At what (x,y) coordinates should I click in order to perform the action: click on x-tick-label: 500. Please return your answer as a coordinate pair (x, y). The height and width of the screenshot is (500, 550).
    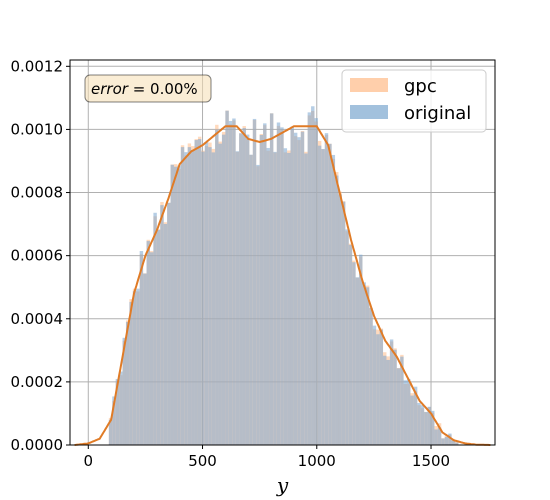
    Looking at the image, I should click on (202, 461).